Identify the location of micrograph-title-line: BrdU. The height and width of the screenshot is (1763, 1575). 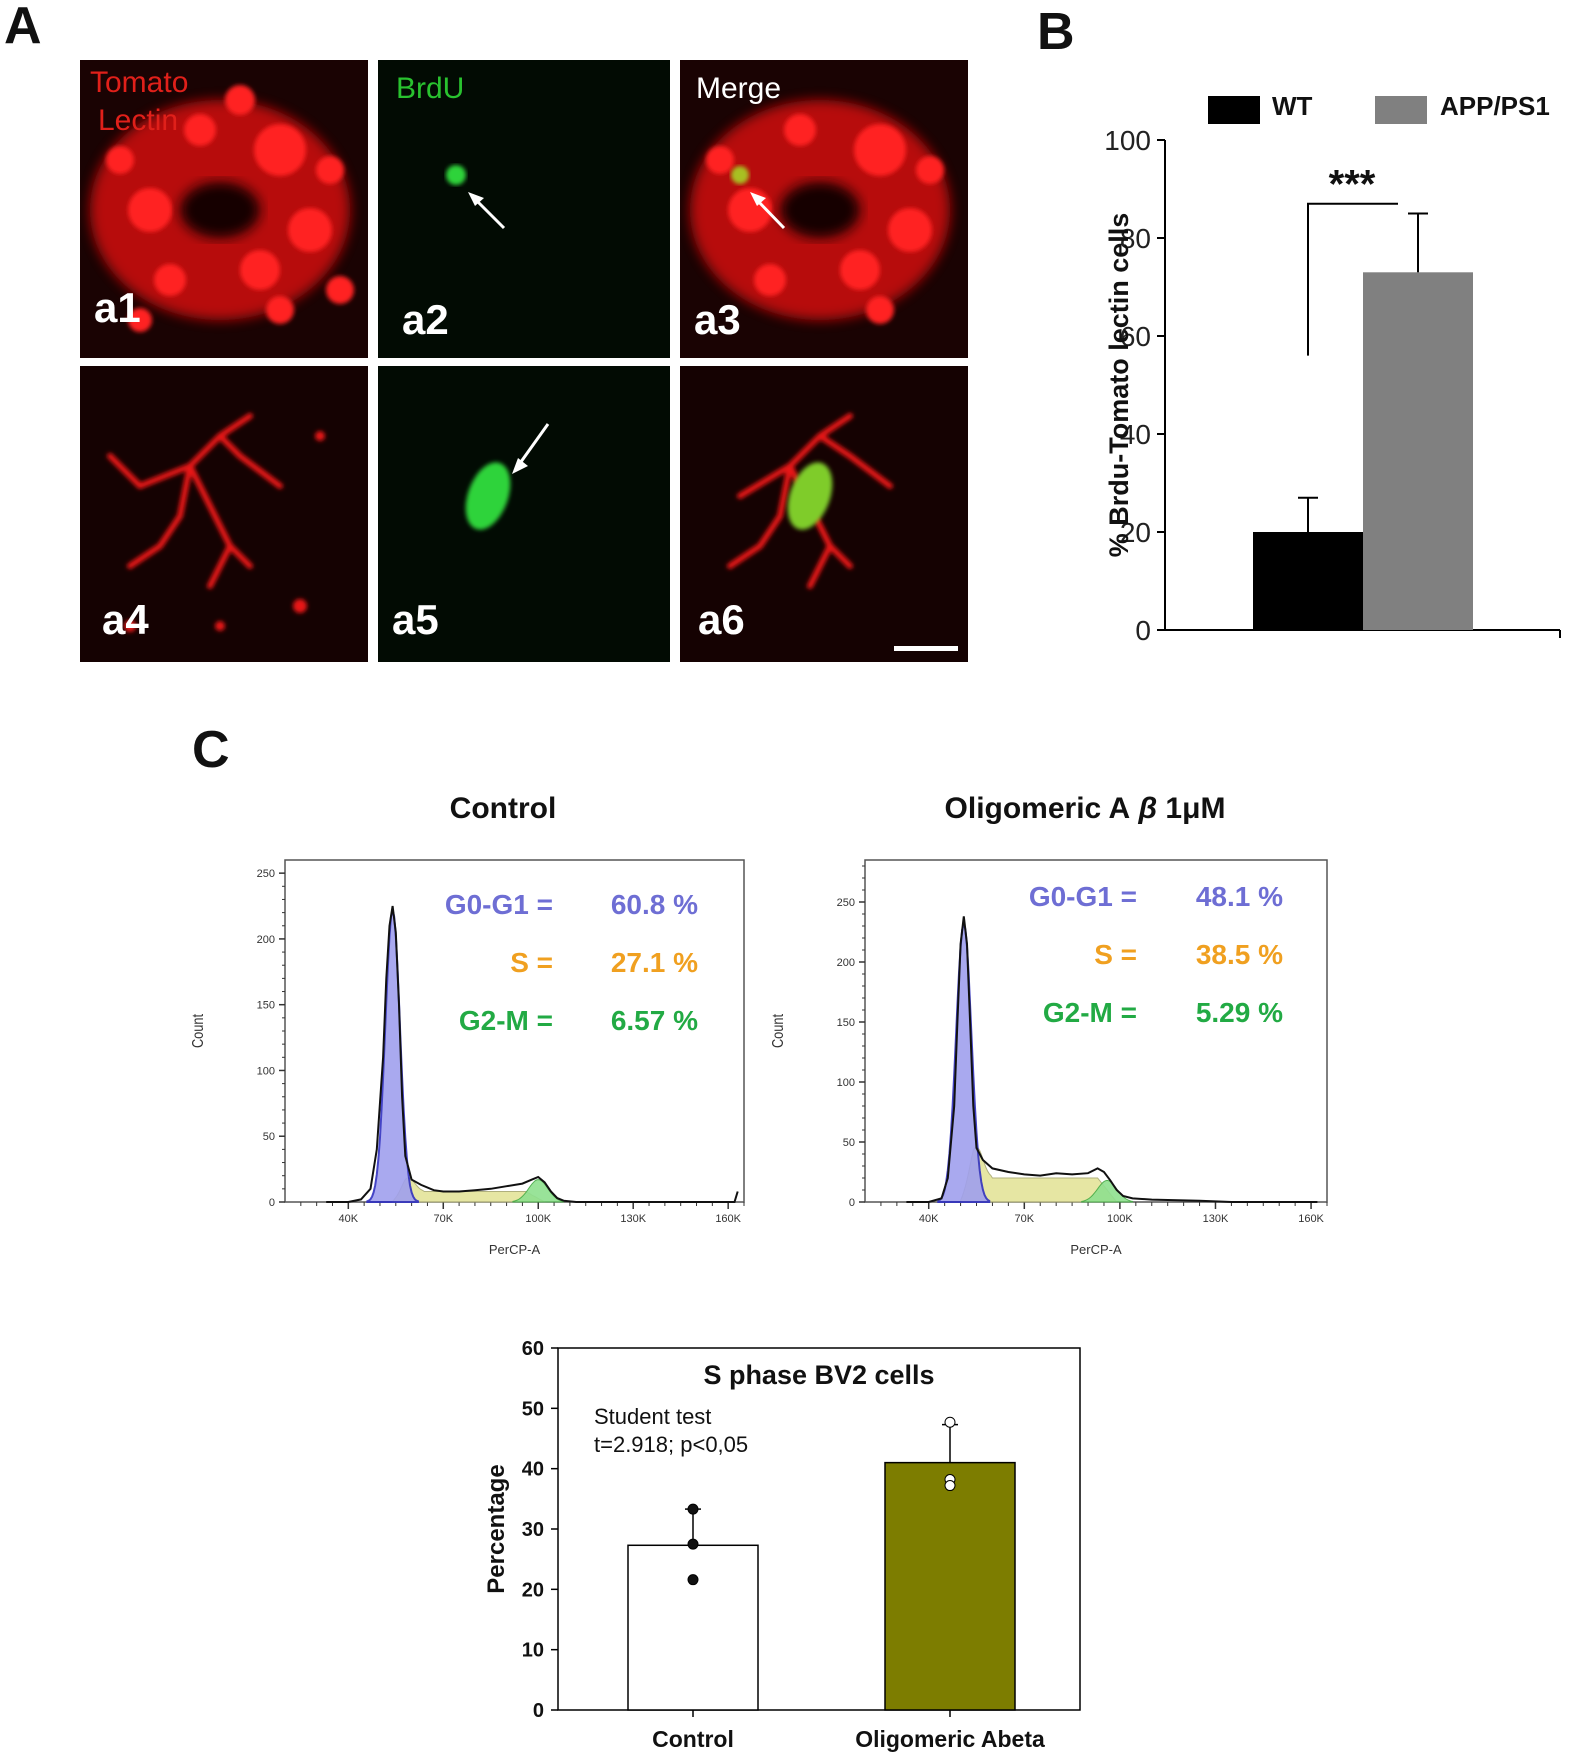
(430, 88).